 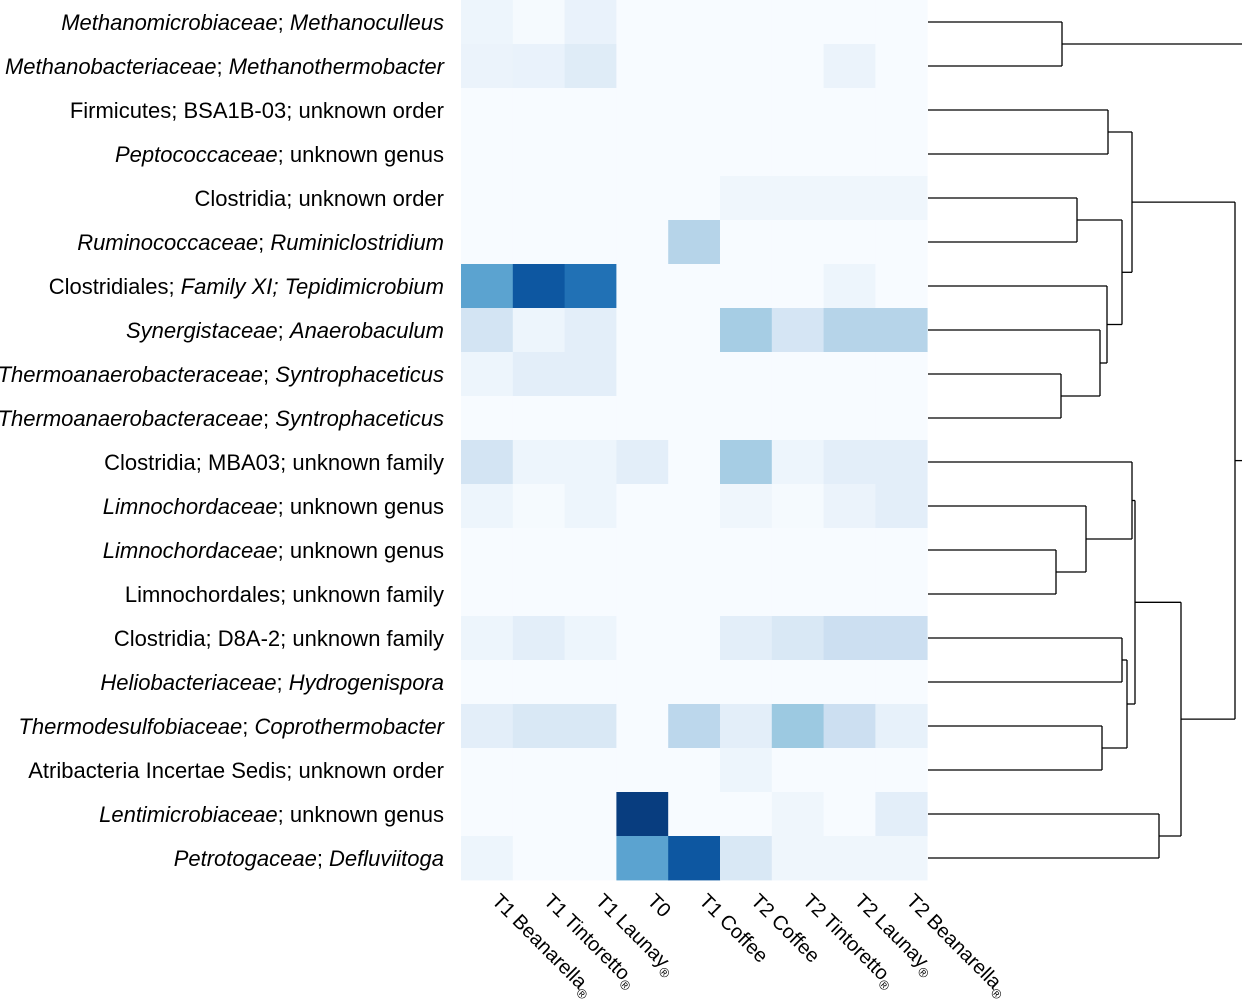 I want to click on row-label: Heliobacteriaceae; Hydrogenispora, so click(x=272, y=682).